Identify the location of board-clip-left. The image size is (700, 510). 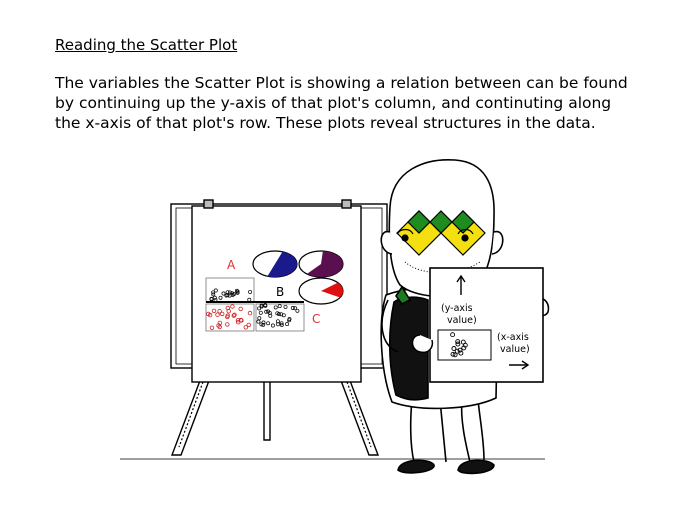
(208, 204).